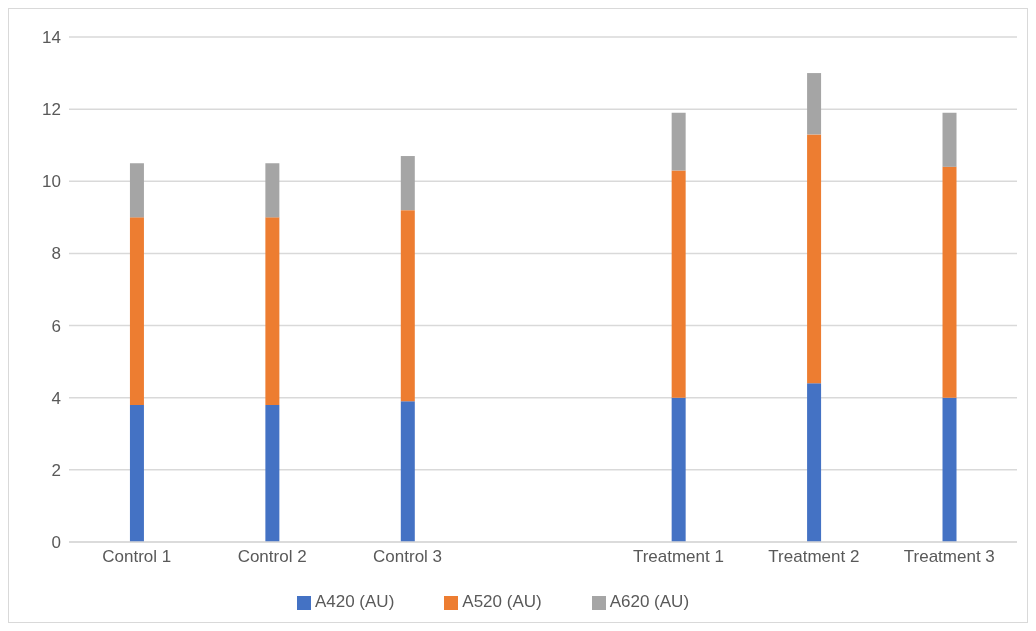 Image resolution: width=1036 pixels, height=631 pixels. Describe the element at coordinates (408, 557) in the screenshot. I see `x-tick-label: Control 3` at that location.